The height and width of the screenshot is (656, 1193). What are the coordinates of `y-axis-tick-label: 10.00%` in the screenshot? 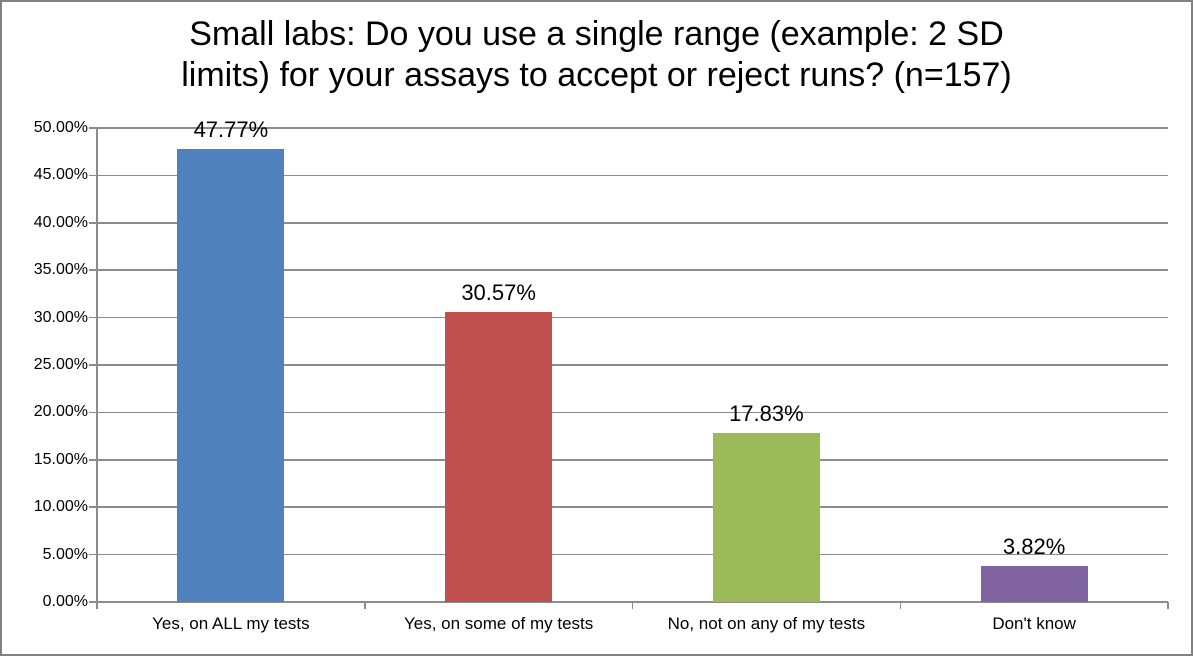 It's located at (60, 507).